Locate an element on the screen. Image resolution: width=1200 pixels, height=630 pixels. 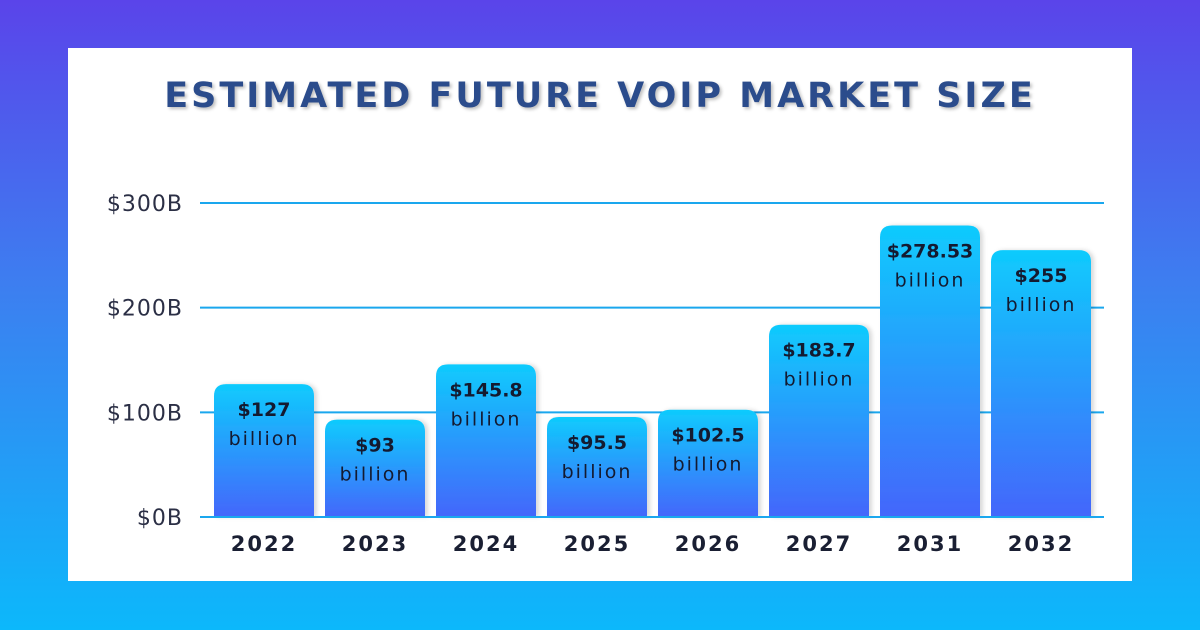
y-tick-label: $200B is located at coordinates (145, 309).